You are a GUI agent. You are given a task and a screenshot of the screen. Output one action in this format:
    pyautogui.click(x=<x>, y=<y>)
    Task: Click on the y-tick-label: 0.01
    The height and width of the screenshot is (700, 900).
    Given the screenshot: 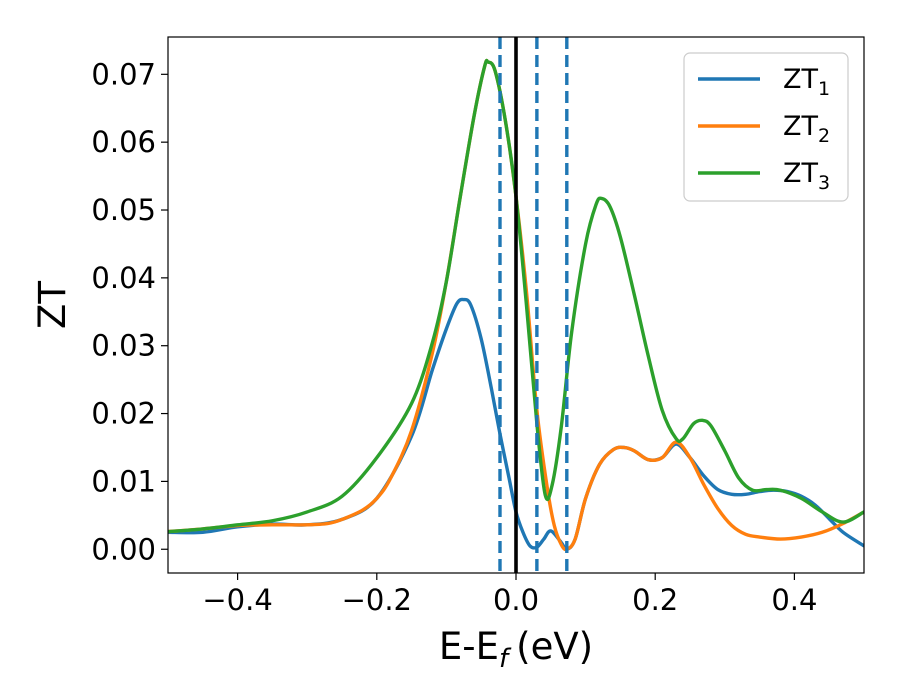 What is the action you would take?
    pyautogui.click(x=123, y=481)
    